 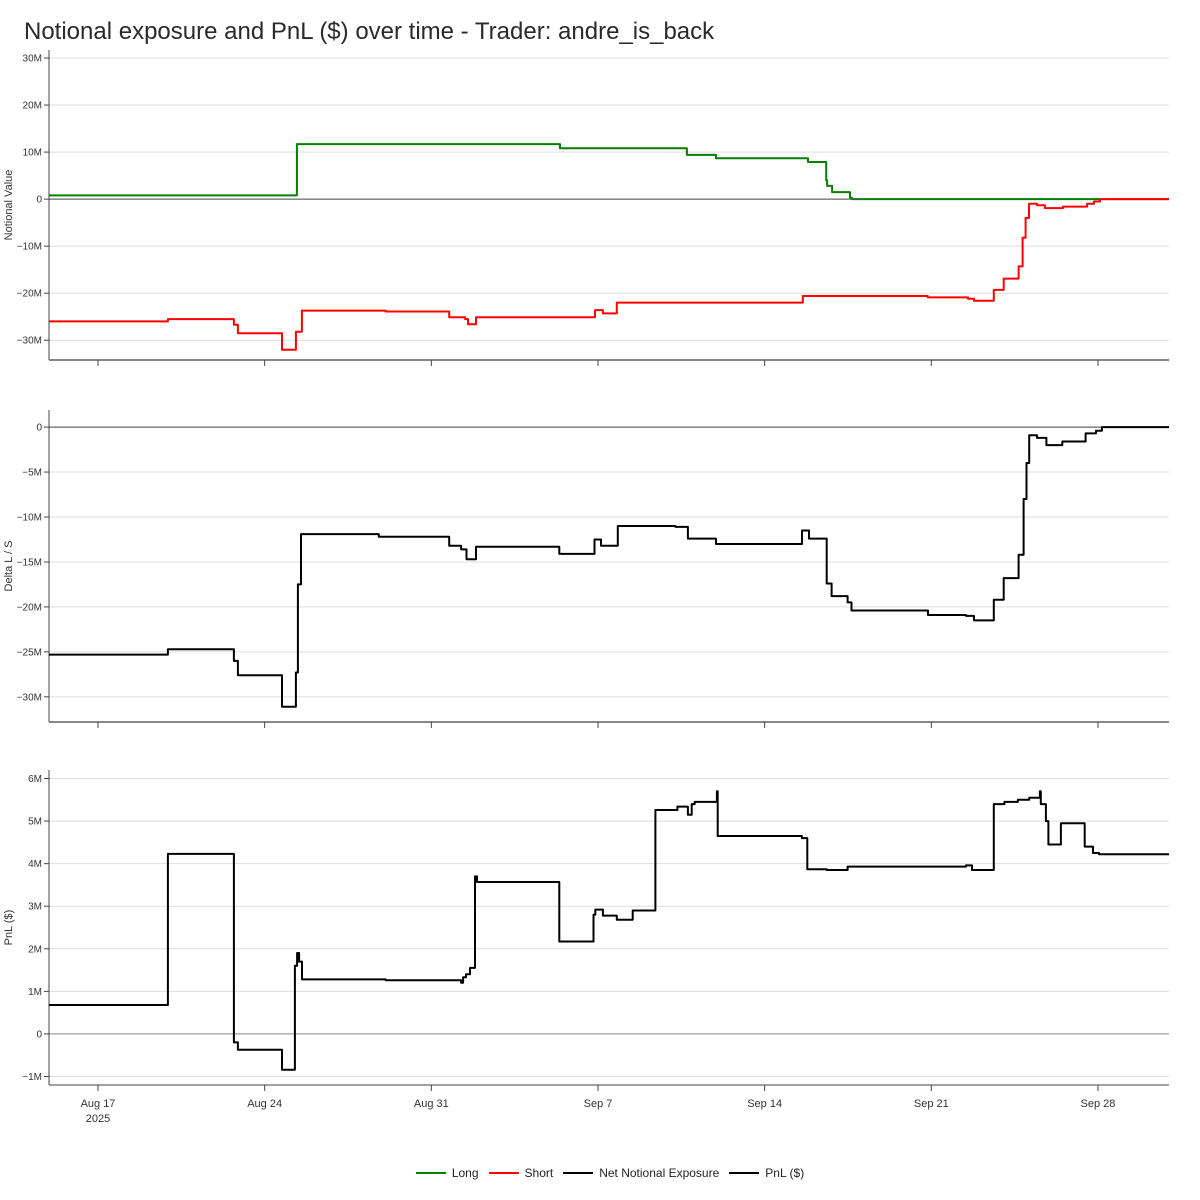 What do you see at coordinates (578, 1173) in the screenshot?
I see `legend-swatch-net` at bounding box center [578, 1173].